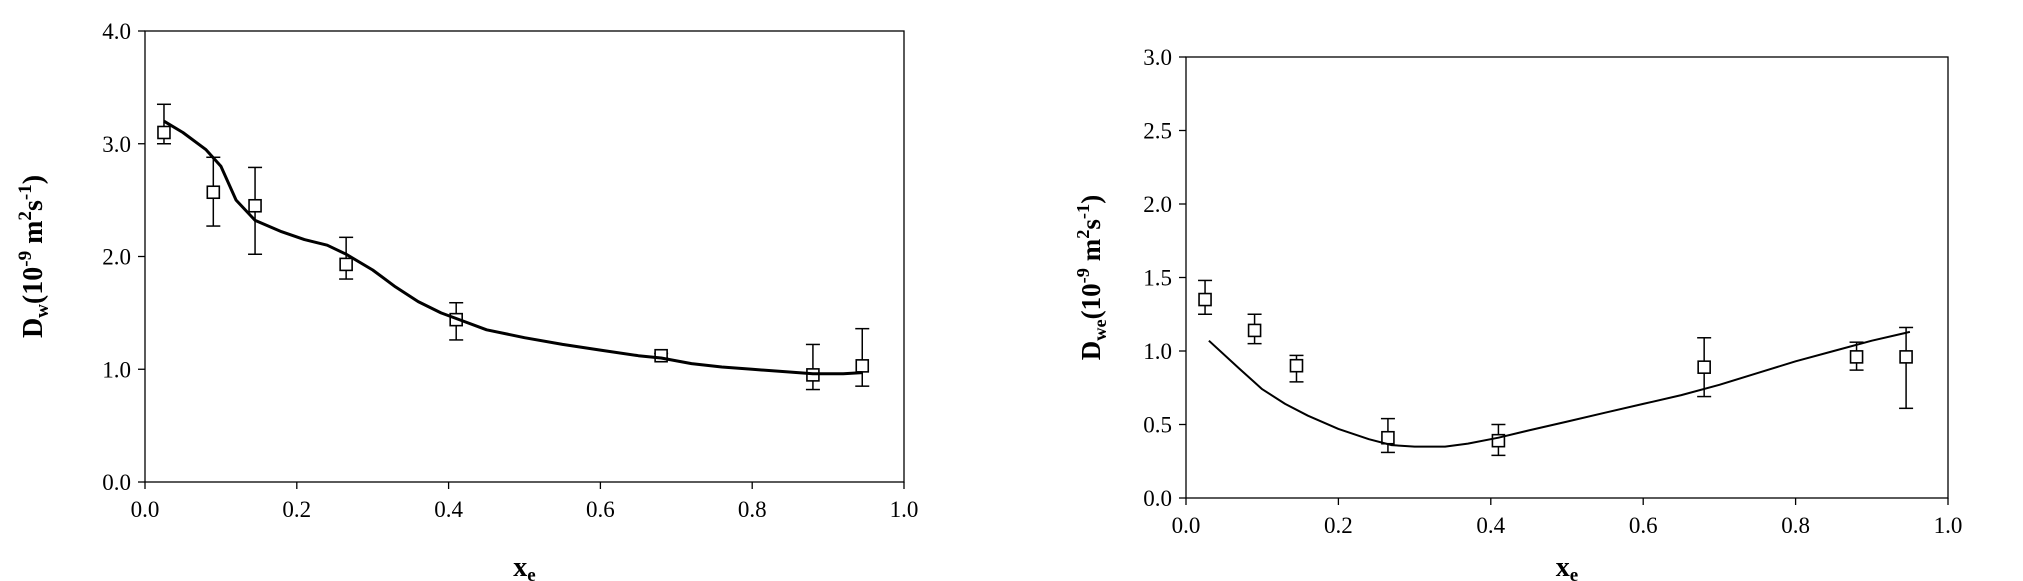 The height and width of the screenshot is (581, 2023). What do you see at coordinates (1157, 131) in the screenshot?
I see `y-tick-label: 2.5` at bounding box center [1157, 131].